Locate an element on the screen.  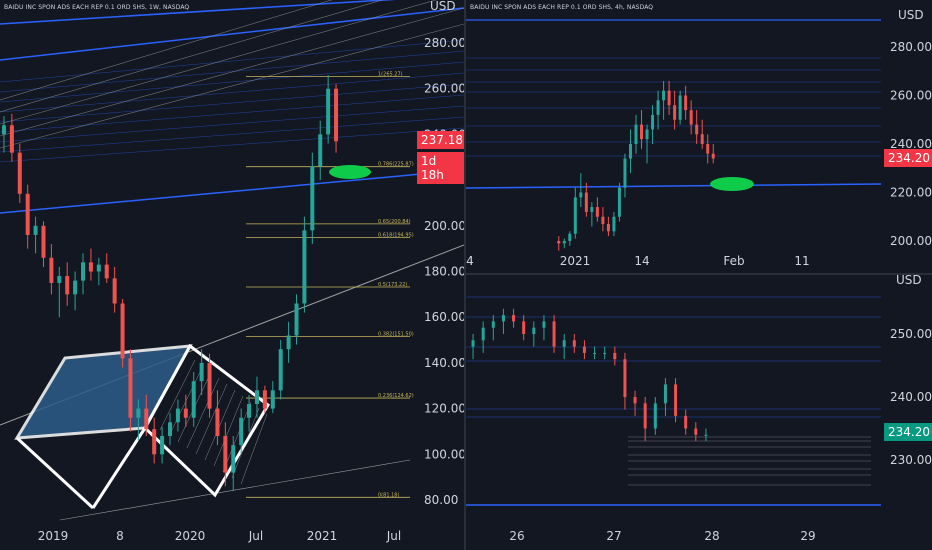
bar-countdown-label: 1d 18h is located at coordinates (440, 168).